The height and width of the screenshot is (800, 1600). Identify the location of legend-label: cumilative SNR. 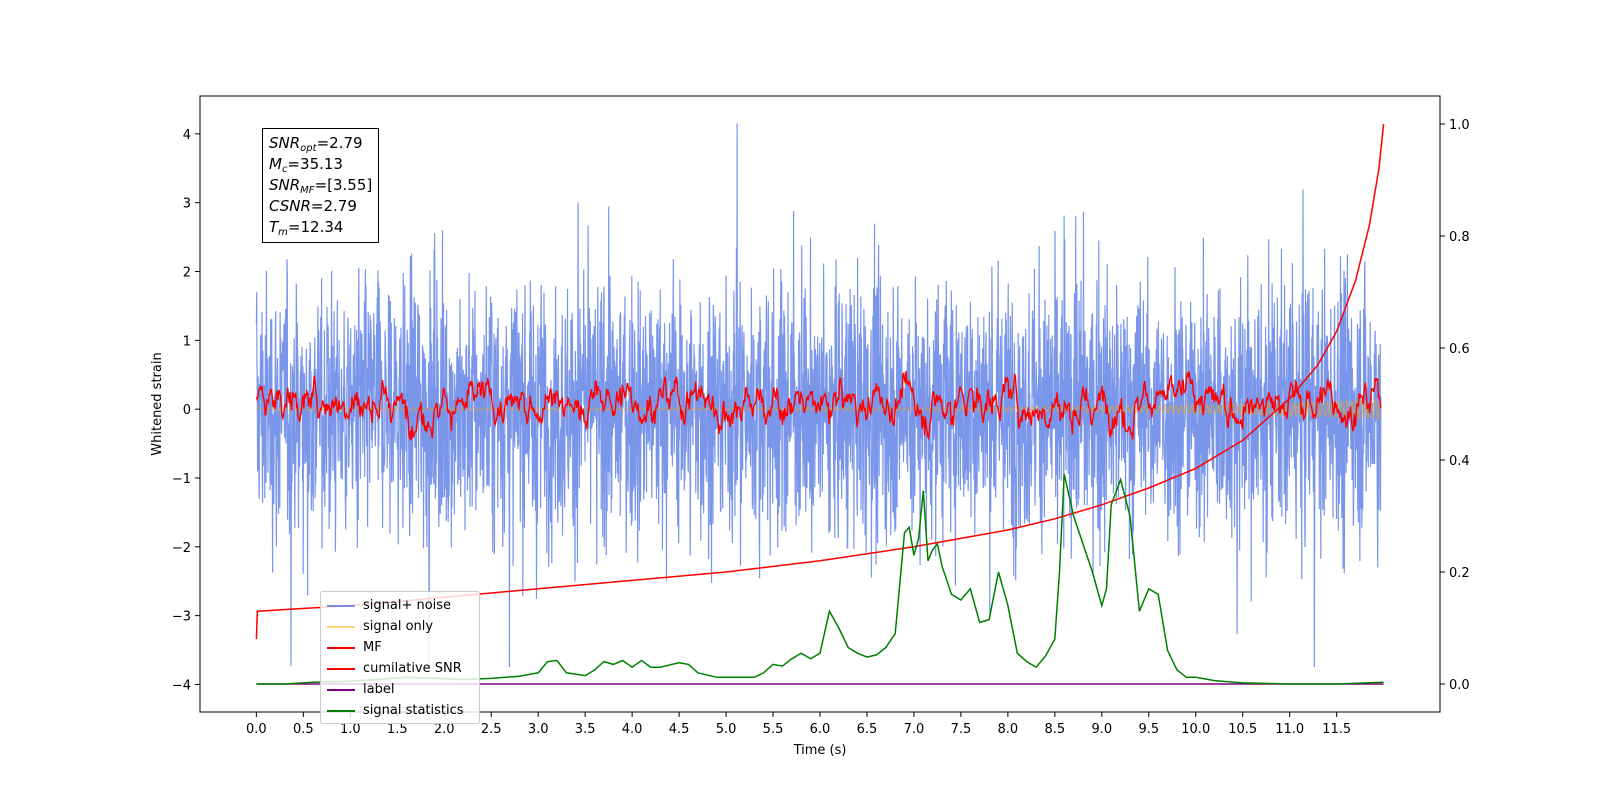
(412, 668).